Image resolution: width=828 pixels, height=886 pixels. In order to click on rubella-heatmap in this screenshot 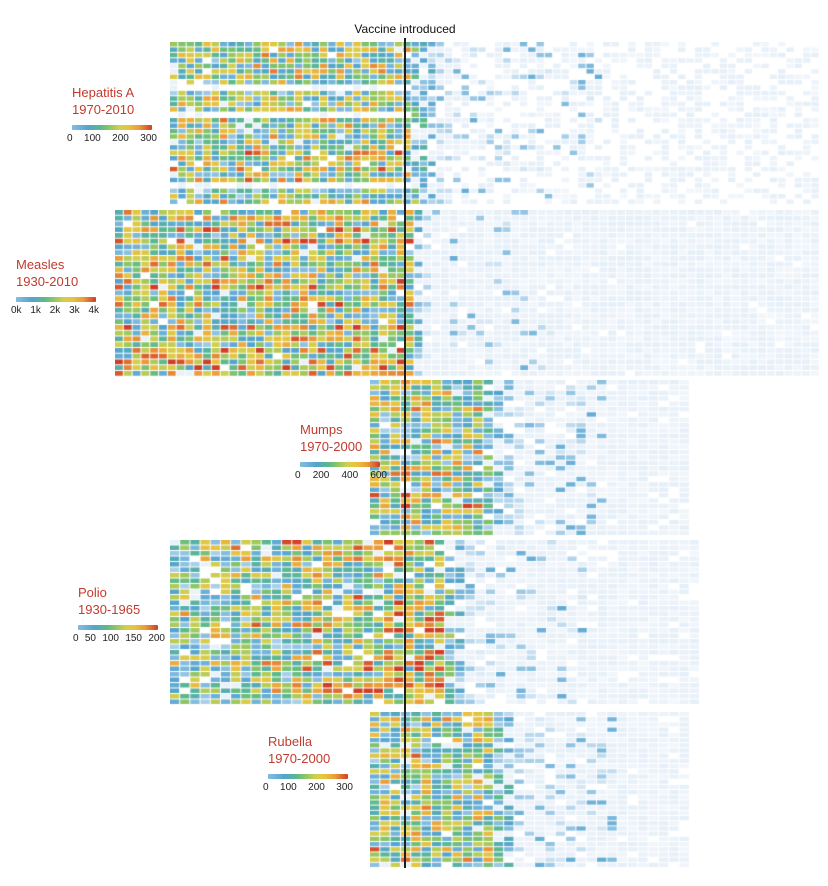, I will do `click(530, 790)`.